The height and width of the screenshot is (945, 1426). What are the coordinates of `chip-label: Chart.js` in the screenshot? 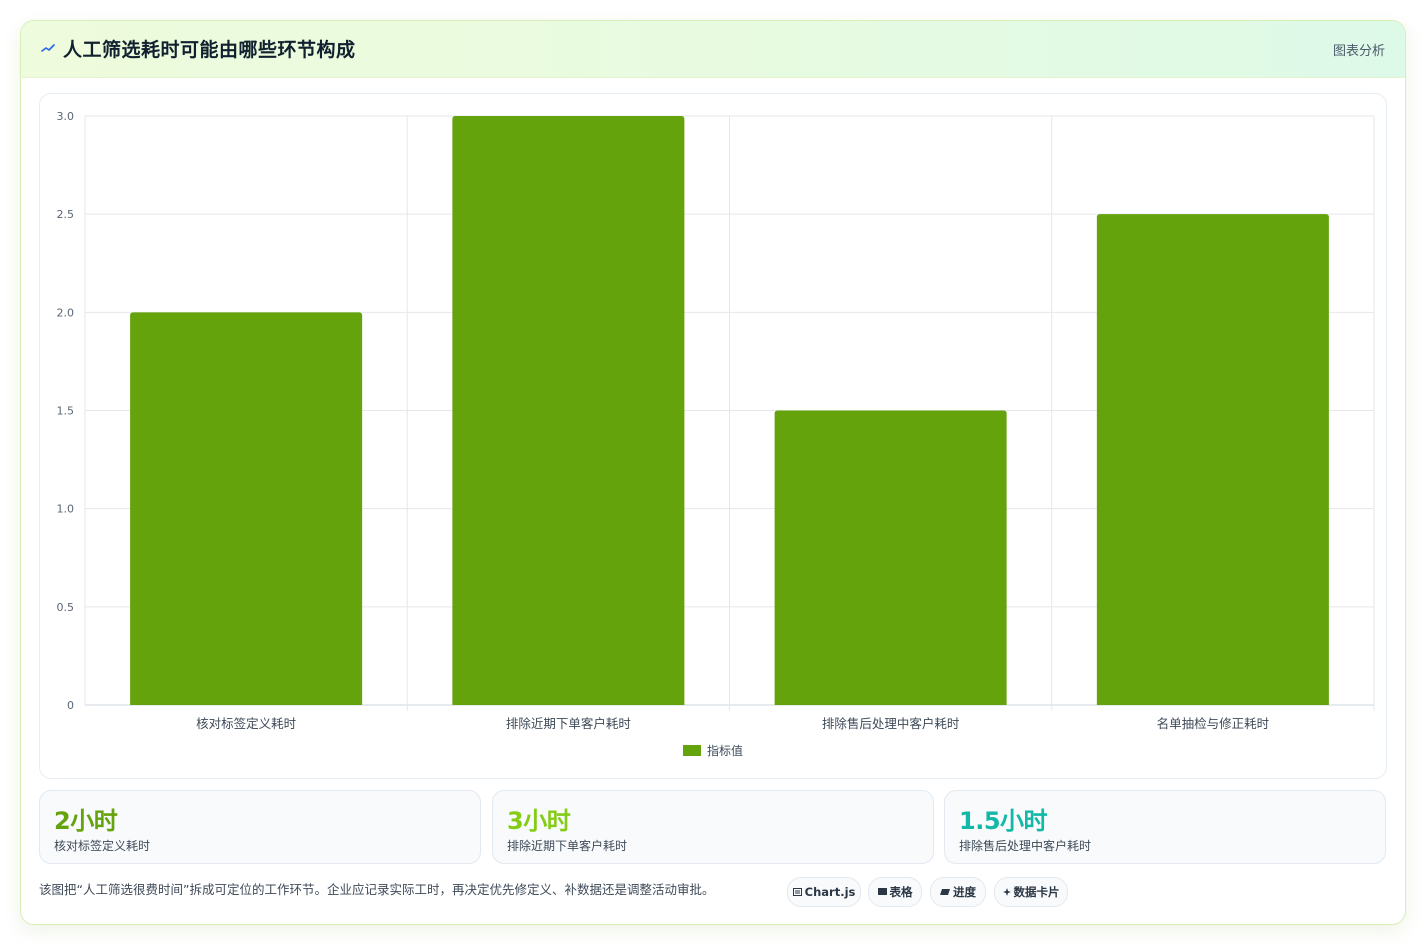 It's located at (830, 892).